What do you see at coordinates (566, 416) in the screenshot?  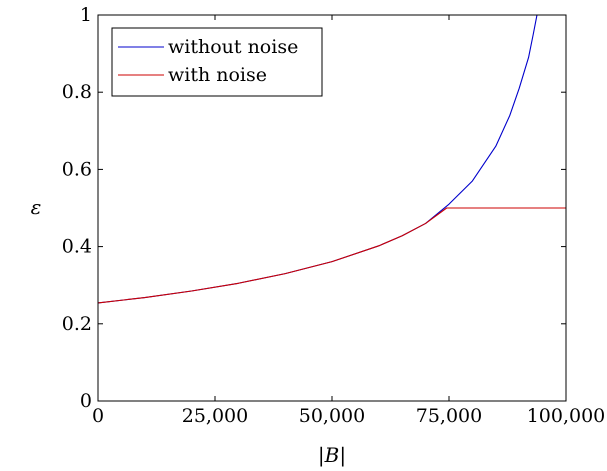 I see `x-tick-label: 100,000` at bounding box center [566, 416].